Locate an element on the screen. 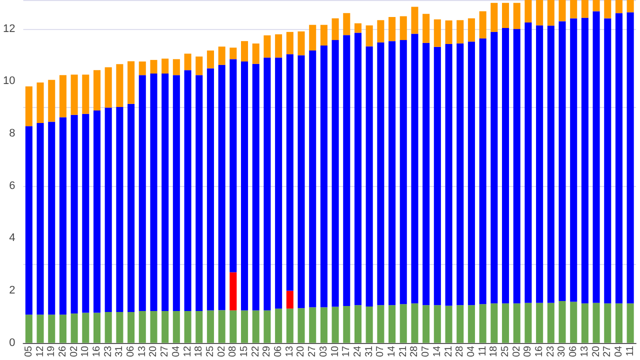  x-tick-label: 13 is located at coordinates (290, 351).